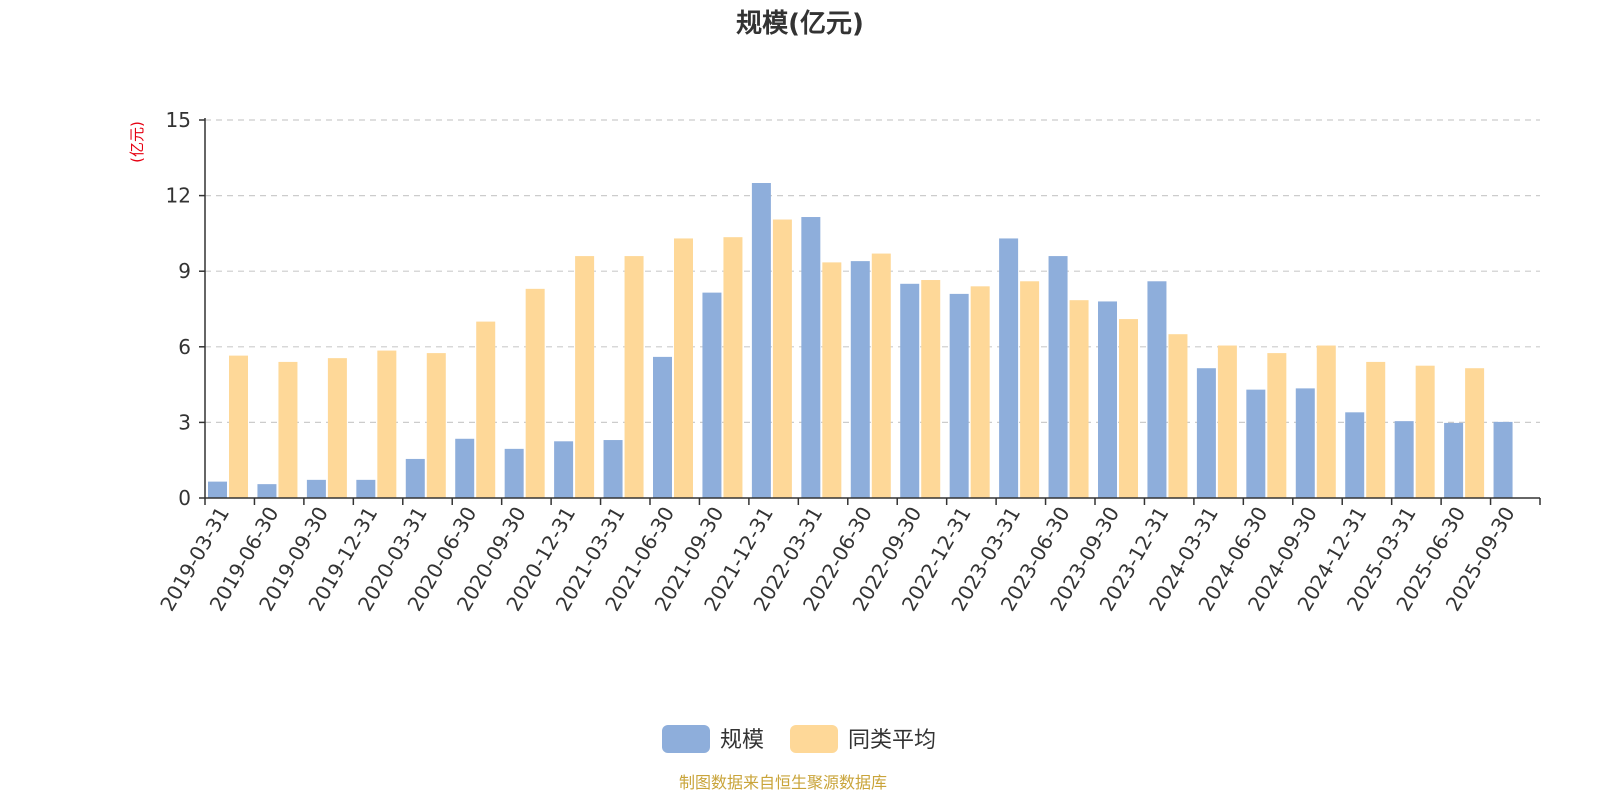 The height and width of the screenshot is (800, 1600). What do you see at coordinates (184, 271) in the screenshot?
I see `y-tick-label: 9` at bounding box center [184, 271].